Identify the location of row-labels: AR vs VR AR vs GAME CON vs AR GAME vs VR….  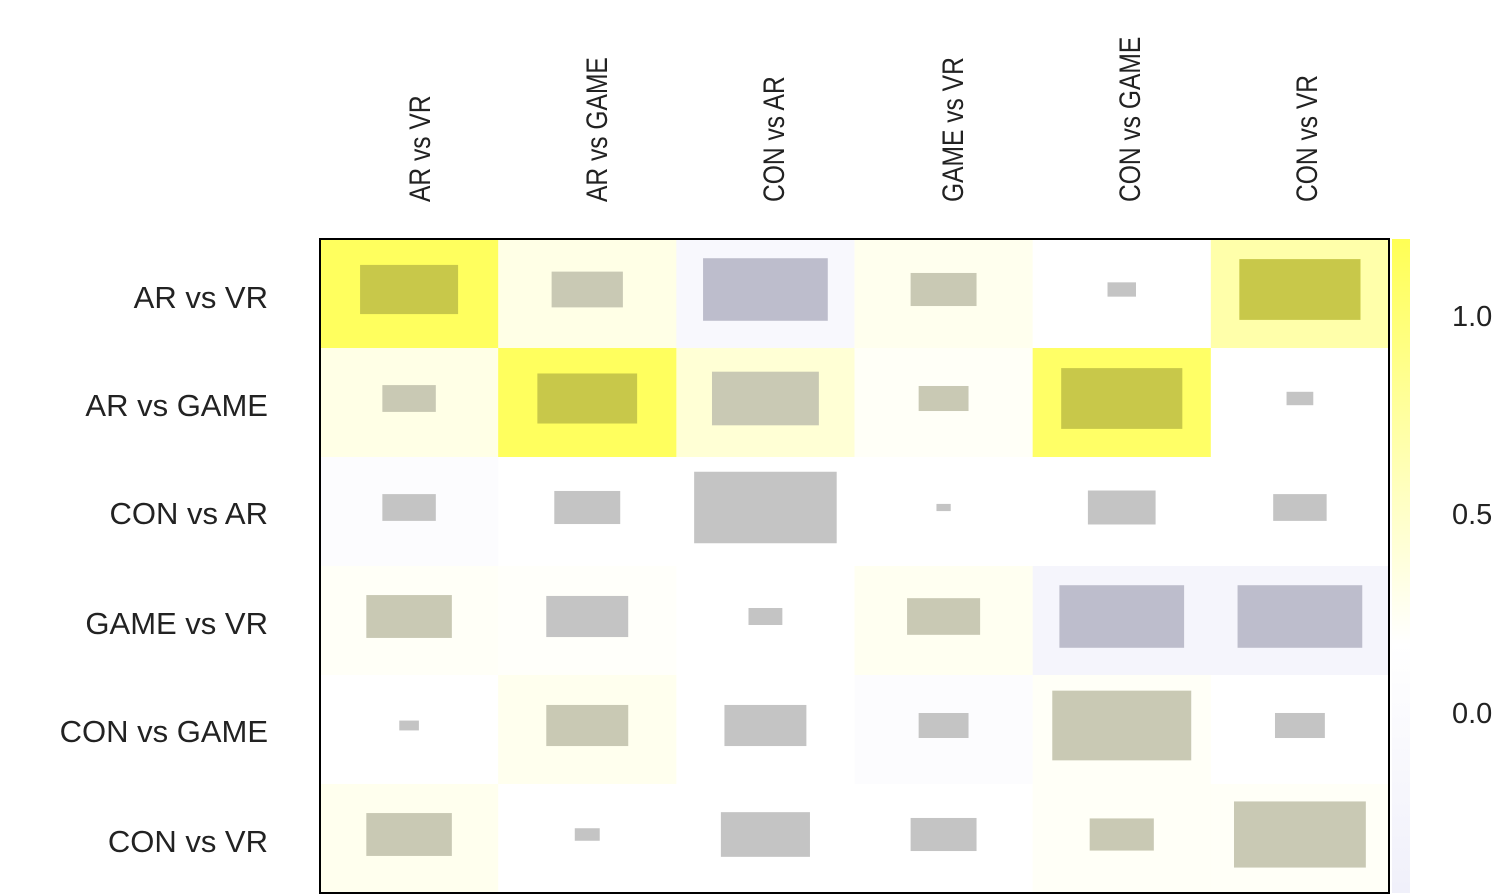
(164, 569).